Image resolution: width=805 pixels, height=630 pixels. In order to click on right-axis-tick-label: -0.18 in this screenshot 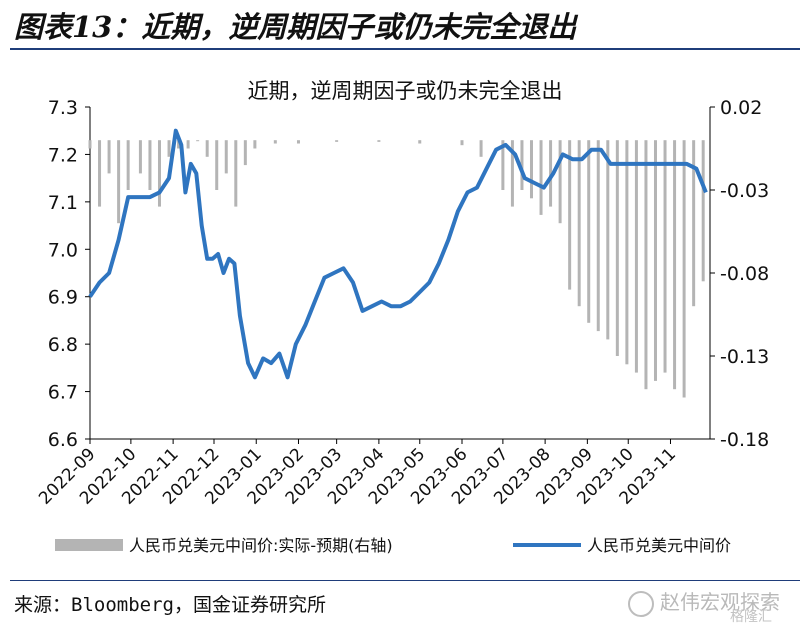, I will do `click(744, 440)`.